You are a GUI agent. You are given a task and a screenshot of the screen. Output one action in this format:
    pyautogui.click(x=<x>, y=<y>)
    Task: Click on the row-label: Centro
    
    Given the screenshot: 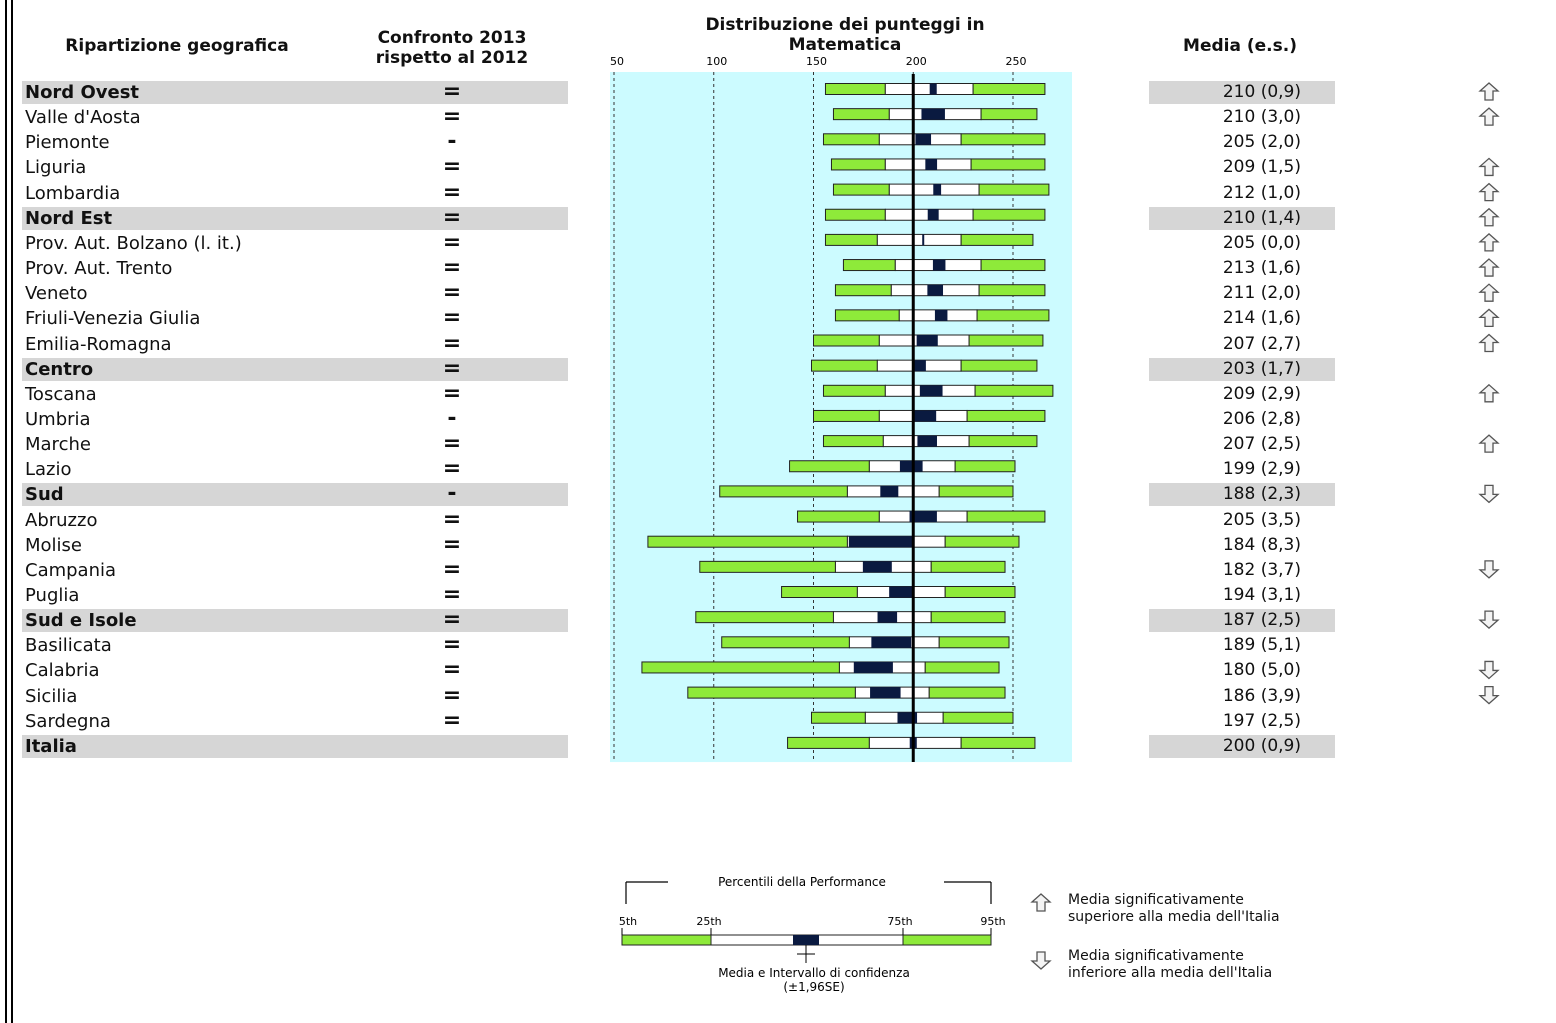 What is the action you would take?
    pyautogui.click(x=295, y=369)
    